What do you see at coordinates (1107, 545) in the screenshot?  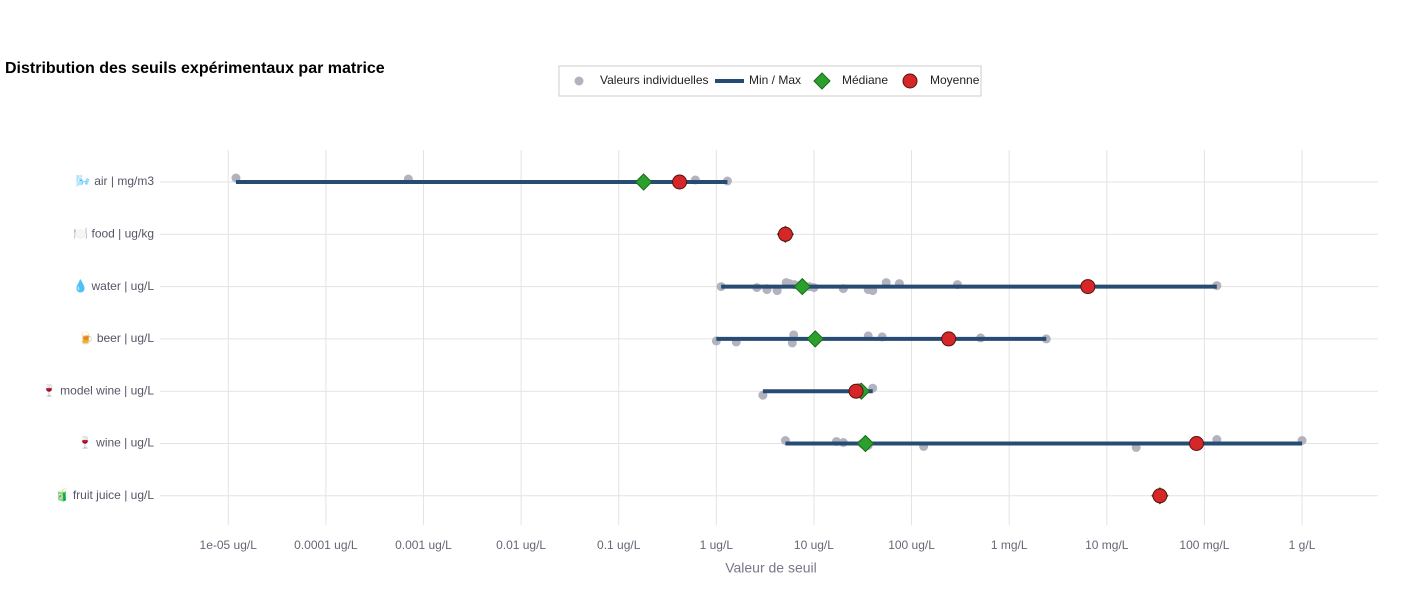 I see `x-tick-label: 10 mg/L` at bounding box center [1107, 545].